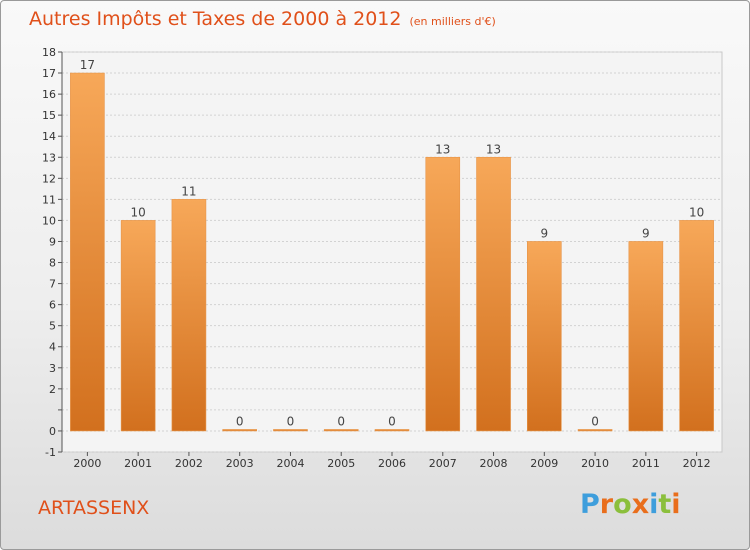 The height and width of the screenshot is (550, 750). What do you see at coordinates (392, 463) in the screenshot?
I see `x-tick-label-2006: 2006` at bounding box center [392, 463].